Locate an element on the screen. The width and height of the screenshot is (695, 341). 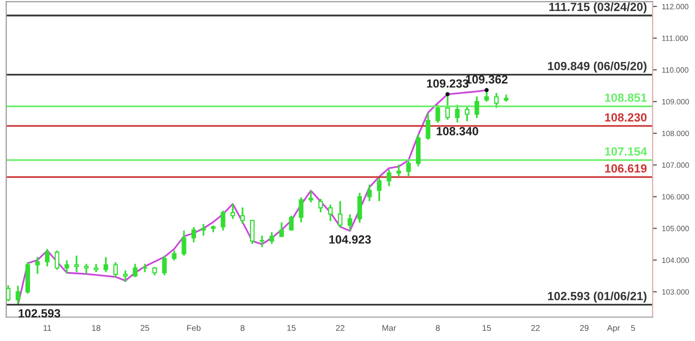
annotation: 109.233 is located at coordinates (447, 83).